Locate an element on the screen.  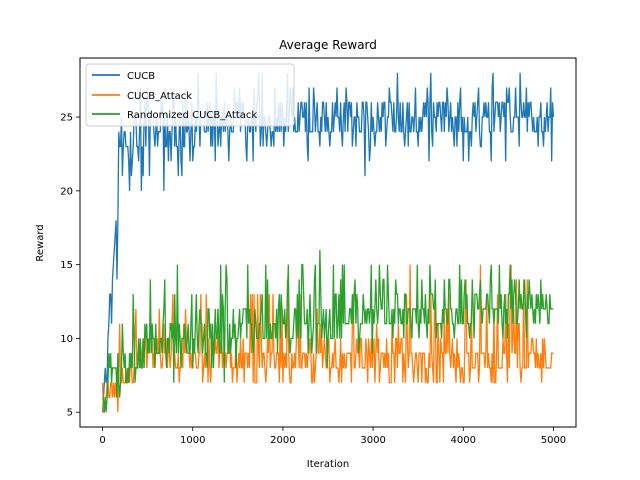
x-tick-label: 5000 is located at coordinates (553, 440).